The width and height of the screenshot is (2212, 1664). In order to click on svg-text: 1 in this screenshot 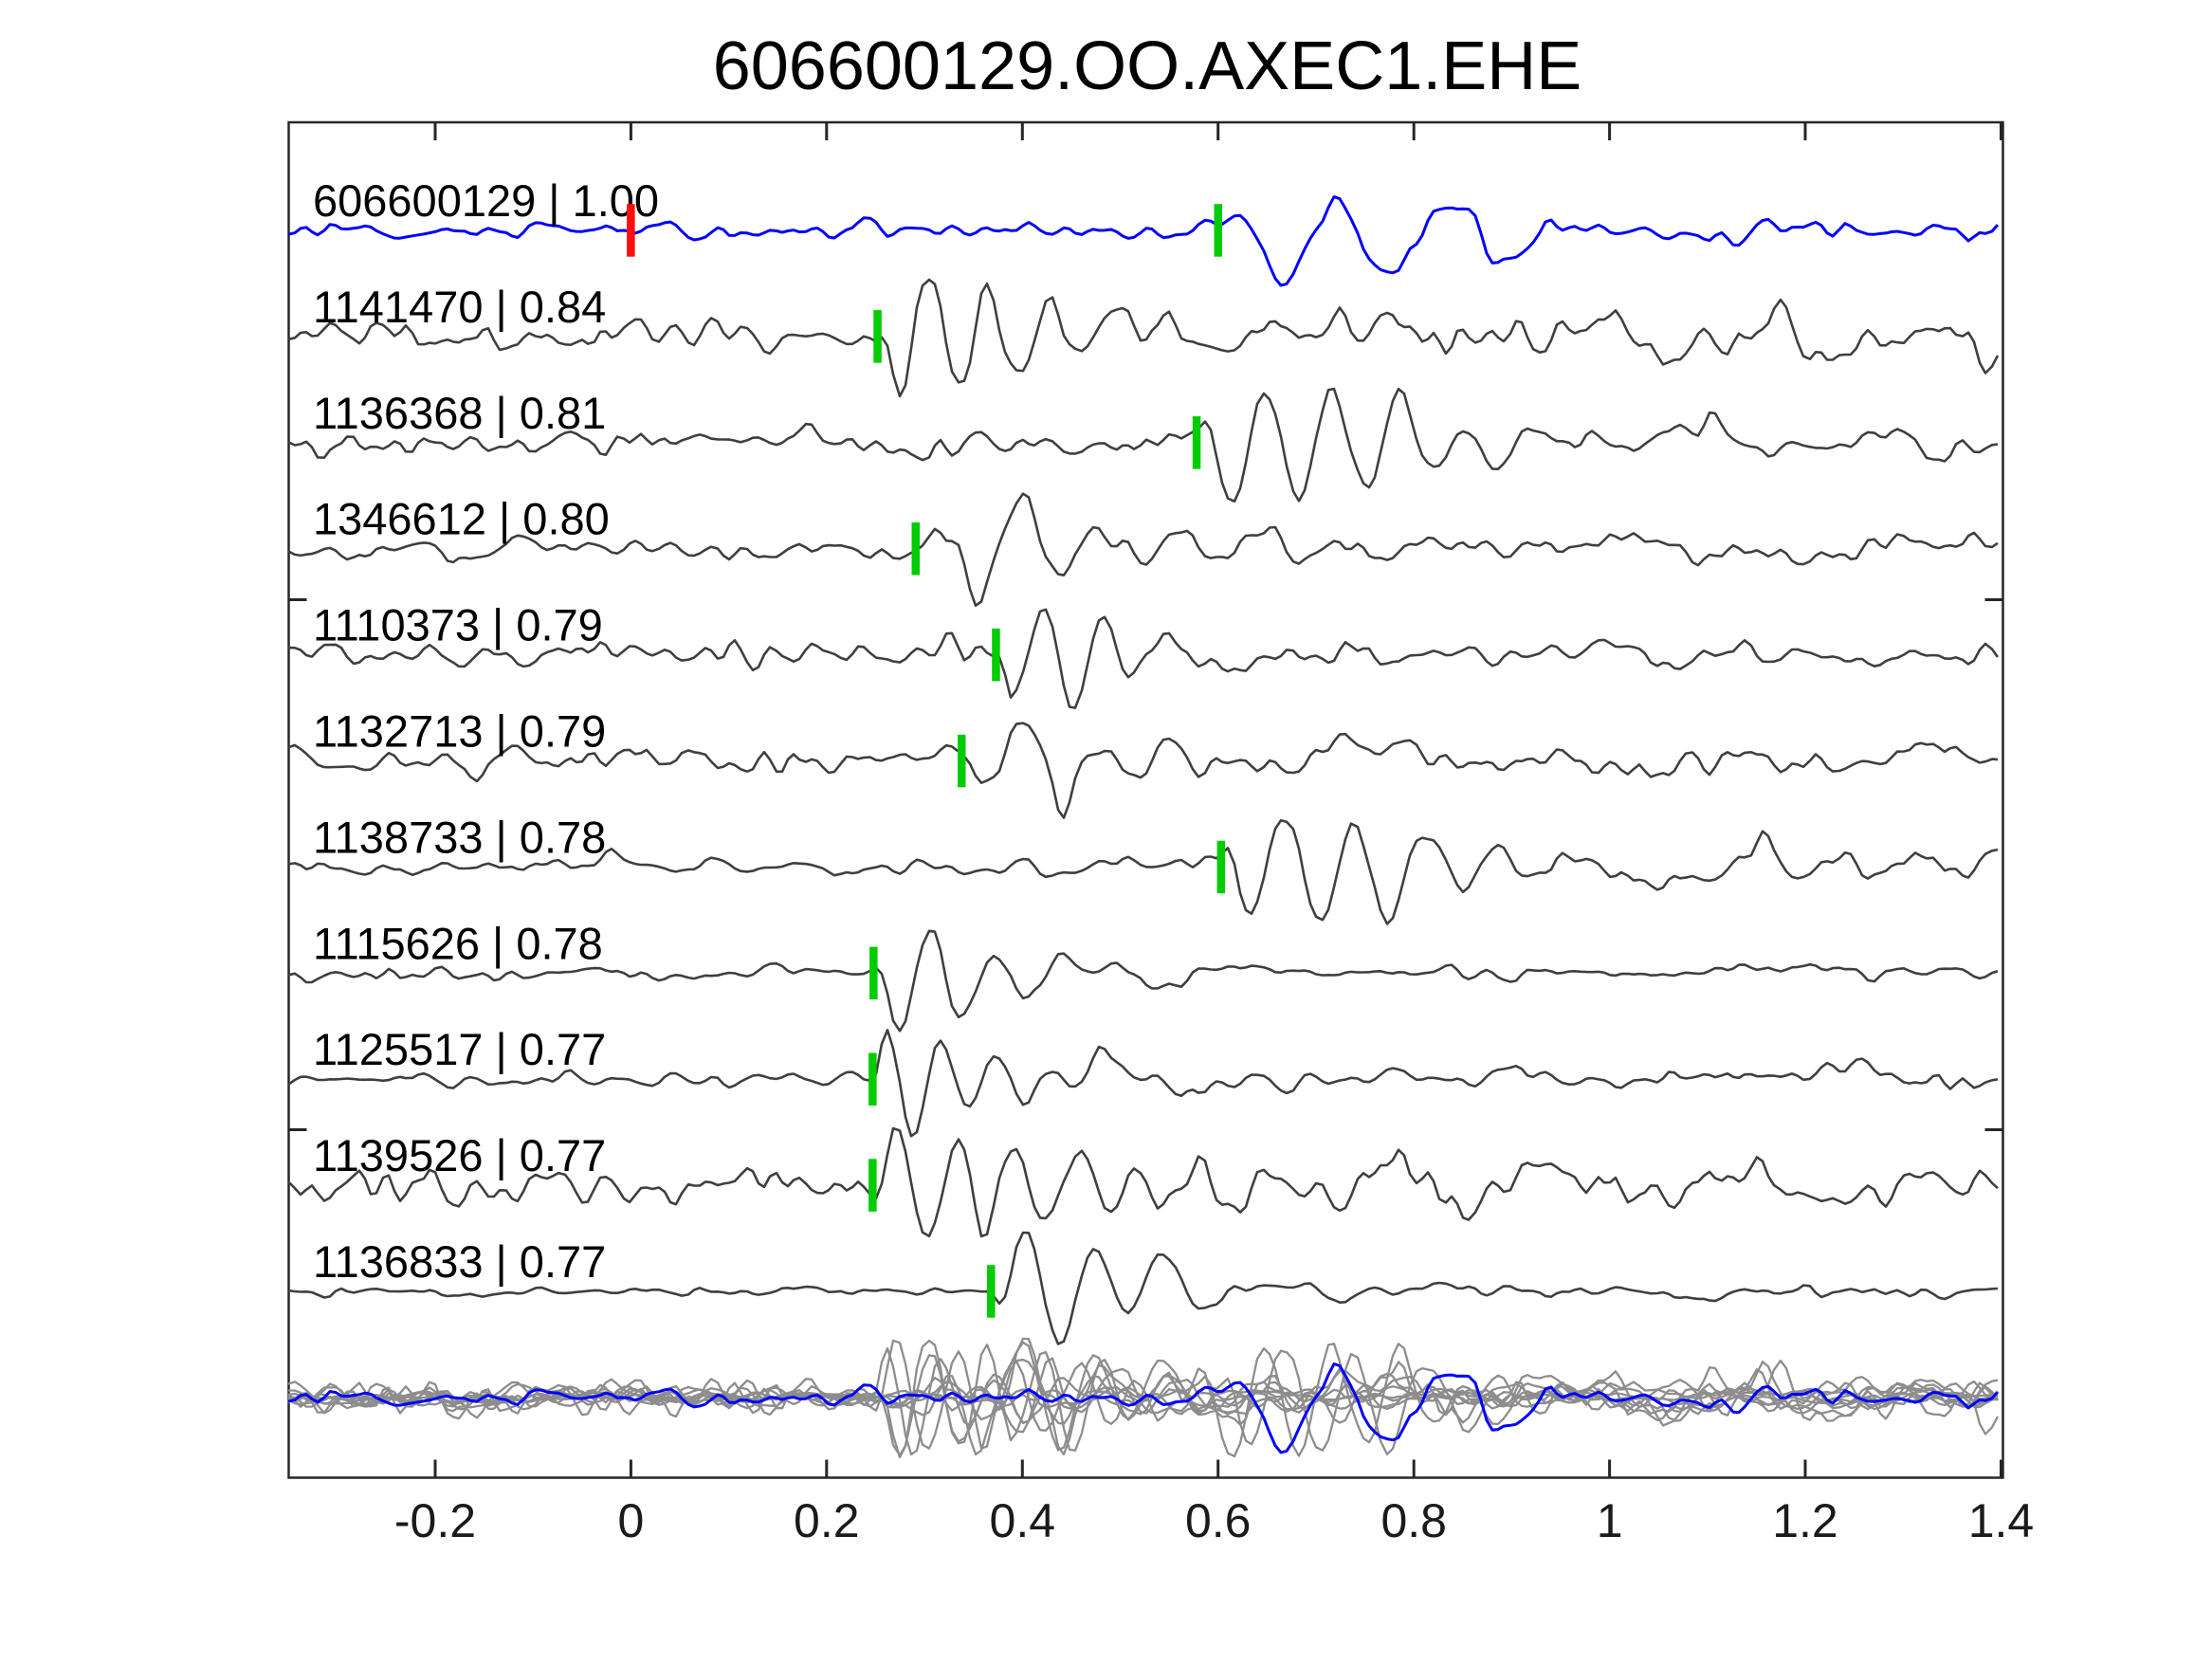, I will do `click(1610, 1520)`.